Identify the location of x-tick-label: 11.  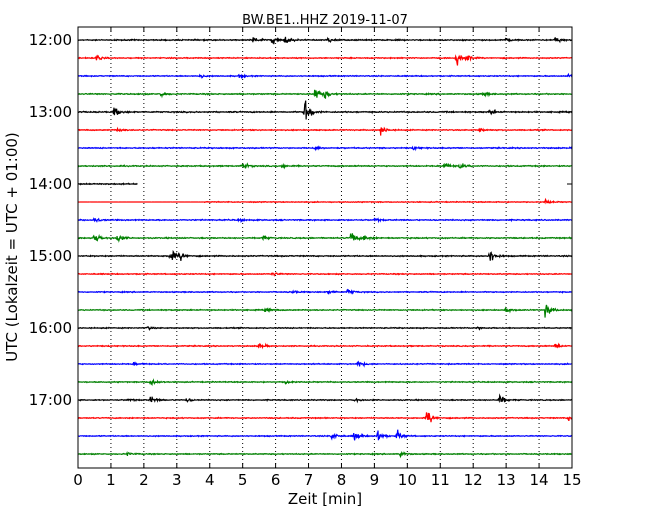
(440, 480).